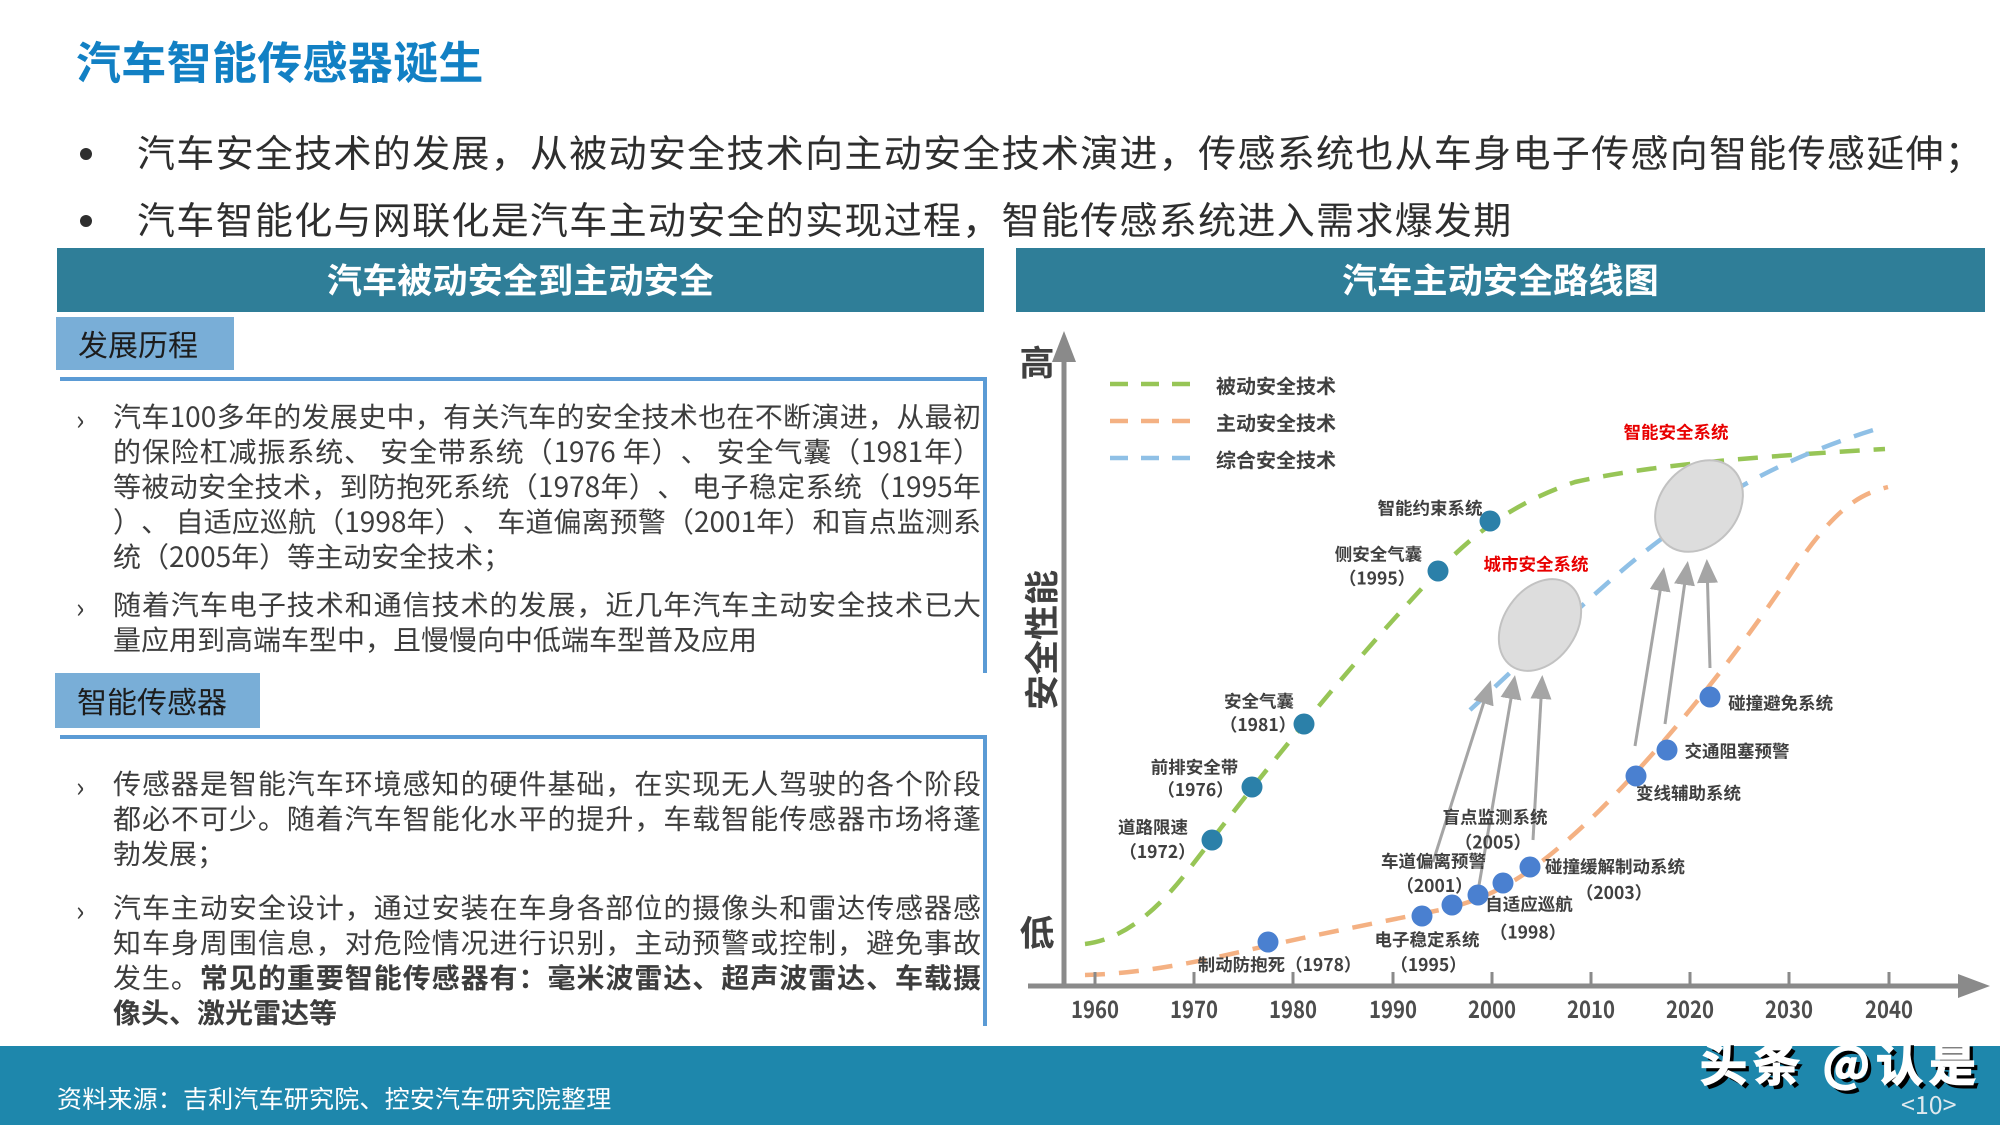 The image size is (2000, 1125). Describe the element at coordinates (1690, 1007) in the screenshot. I see `svg-text: 2020` at that location.